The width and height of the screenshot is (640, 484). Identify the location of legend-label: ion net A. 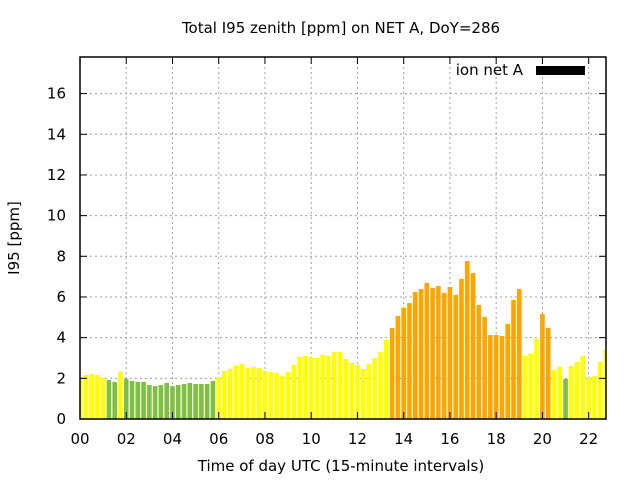
(490, 70).